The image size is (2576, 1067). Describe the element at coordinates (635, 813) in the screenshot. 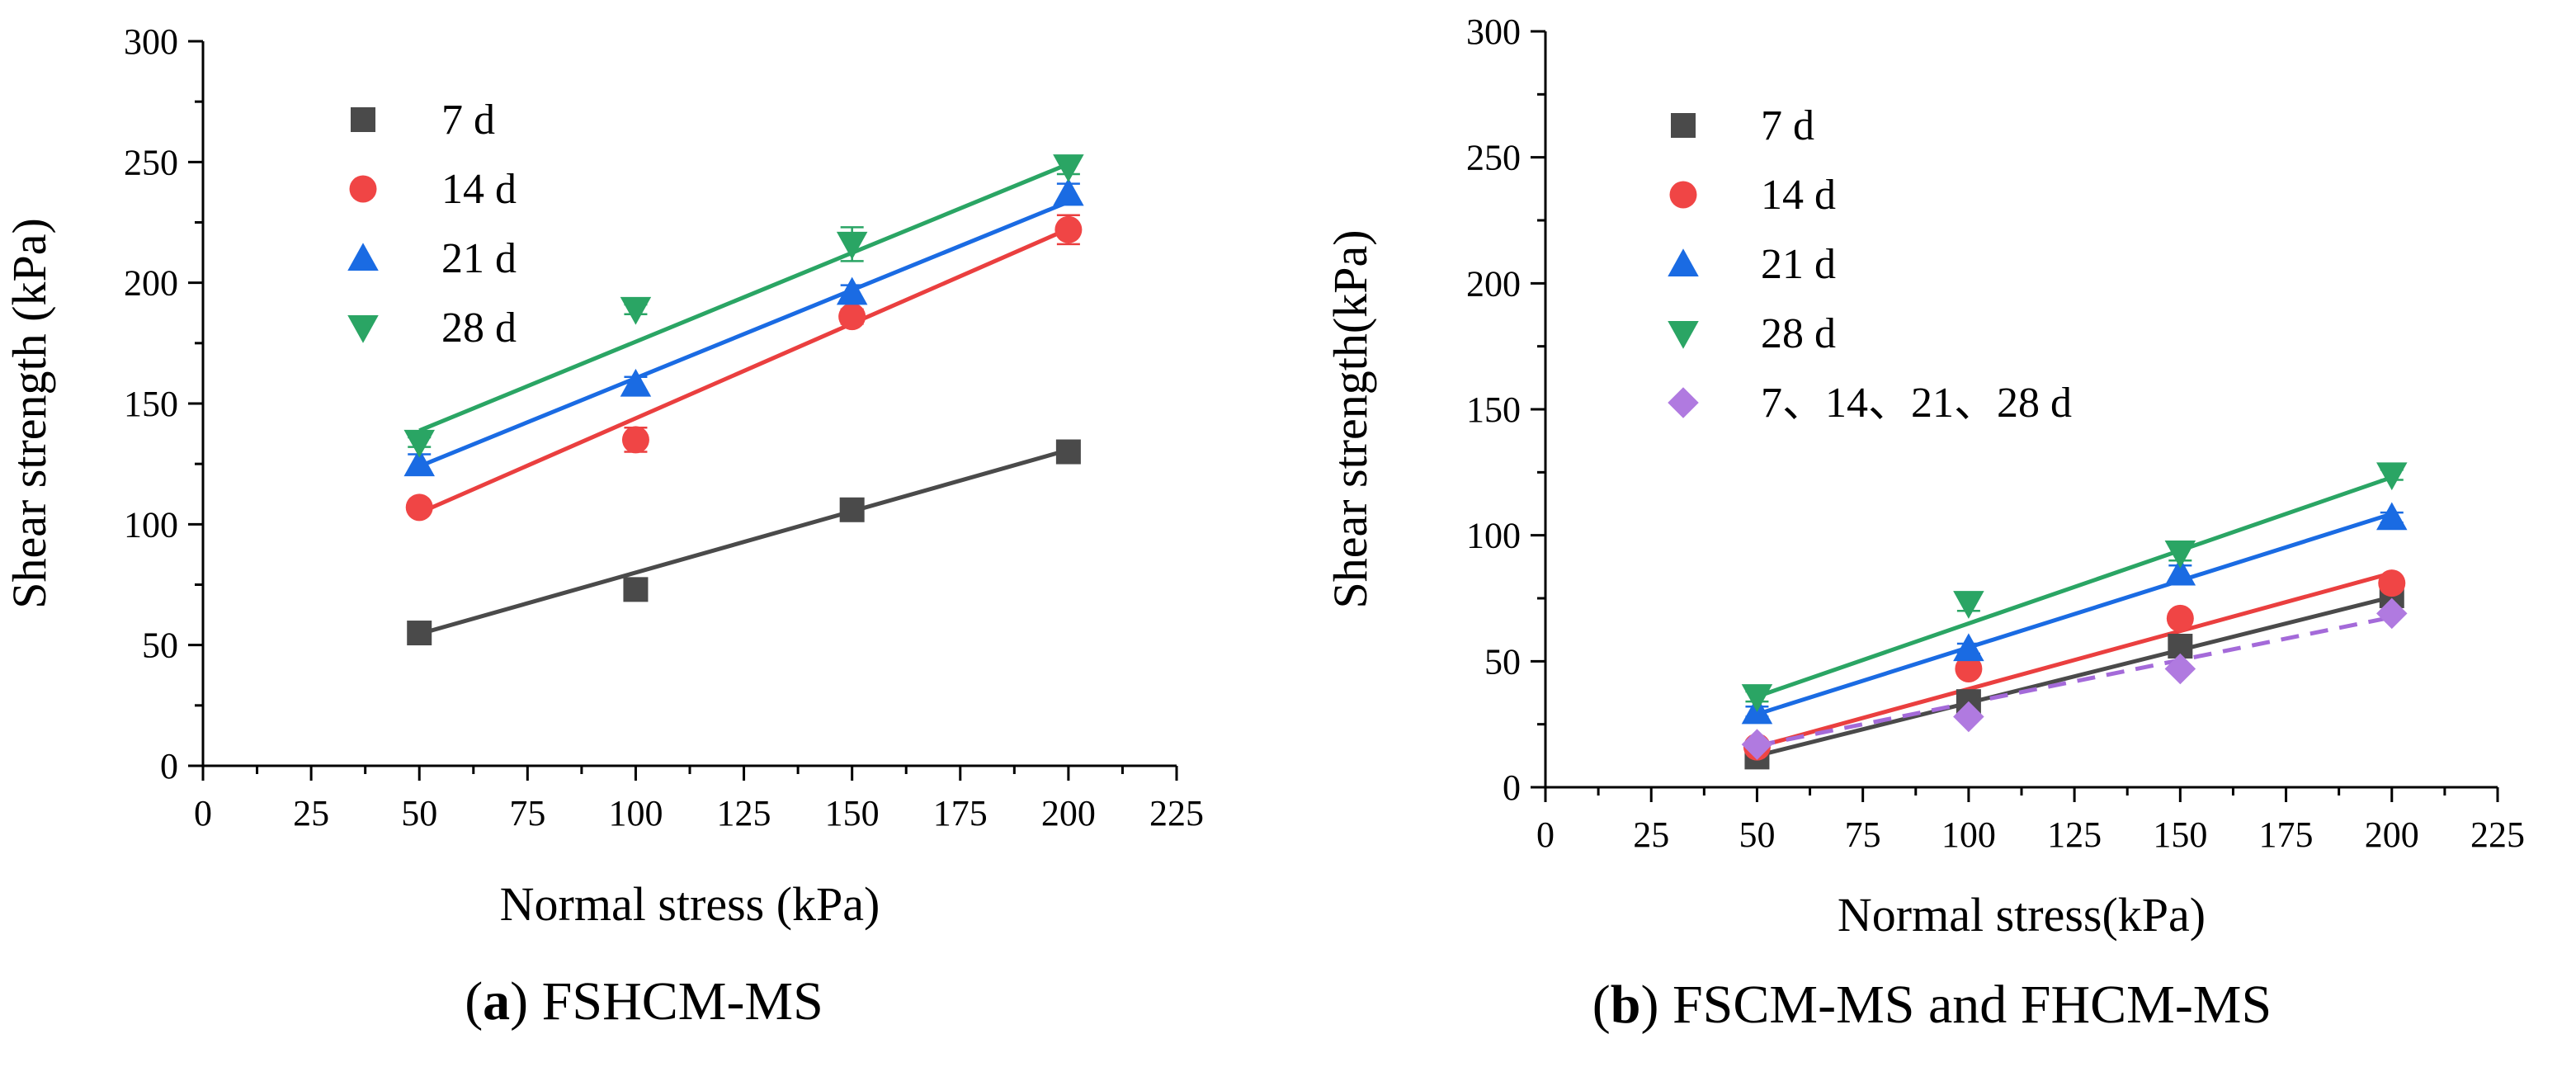

I see `chart-a-x-tick-label: 100` at that location.